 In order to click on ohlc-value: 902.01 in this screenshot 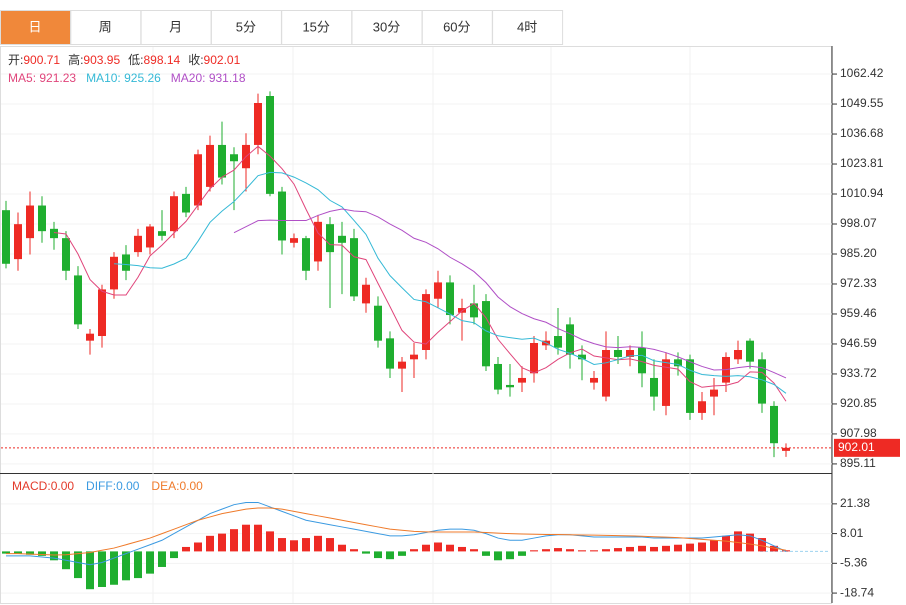, I will do `click(222, 60)`.